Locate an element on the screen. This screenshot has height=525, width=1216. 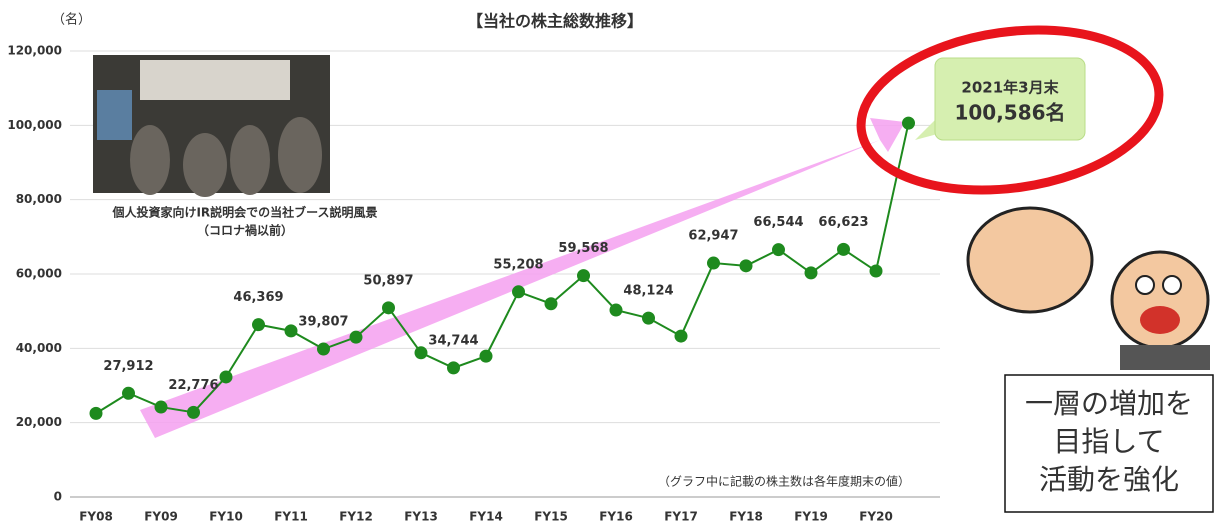
x-tick-label: FY09 is located at coordinates (161, 517).